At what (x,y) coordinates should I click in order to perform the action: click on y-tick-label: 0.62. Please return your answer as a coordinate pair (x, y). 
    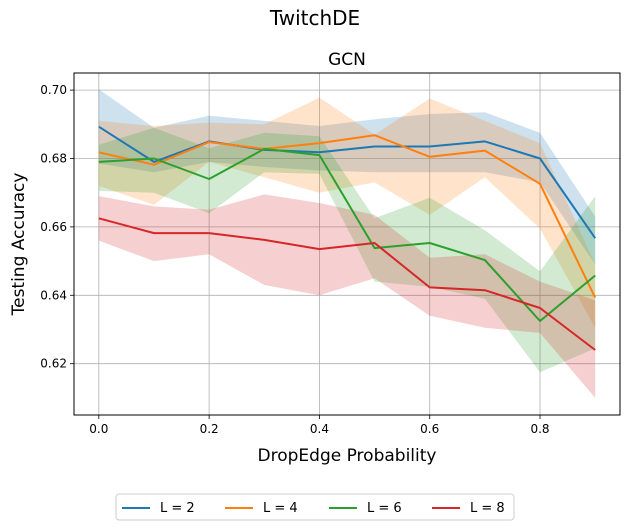
    Looking at the image, I should click on (53, 364).